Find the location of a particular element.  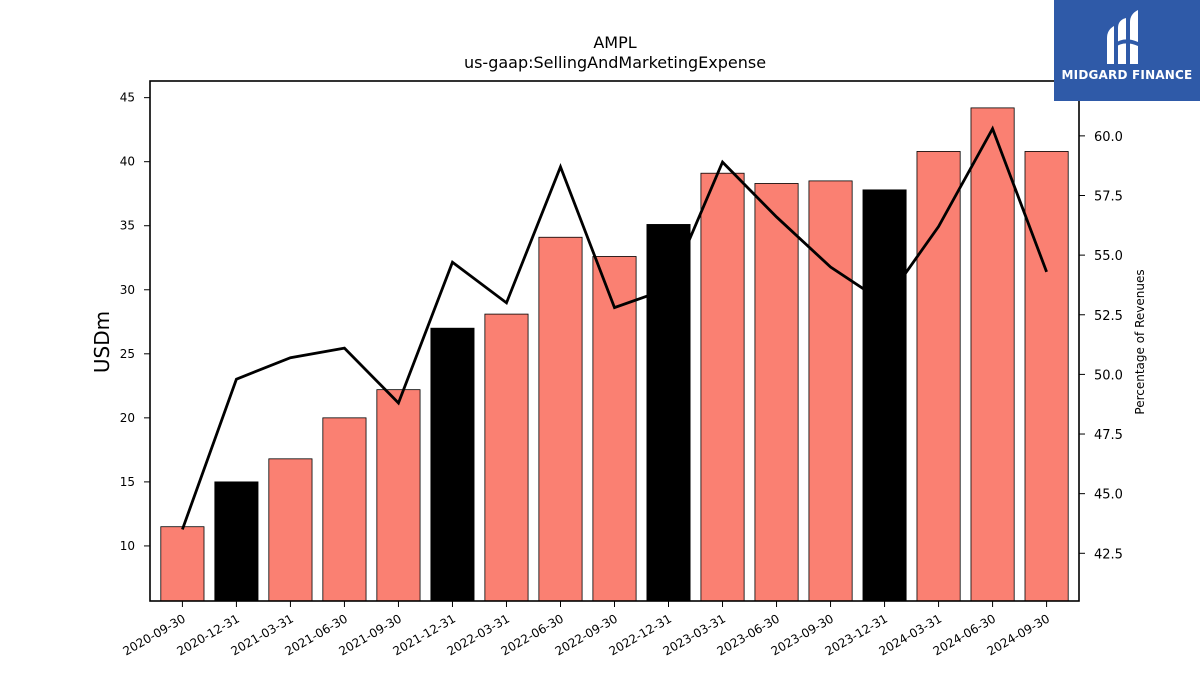

y2-tick-label: 60.0 is located at coordinates (1108, 137).